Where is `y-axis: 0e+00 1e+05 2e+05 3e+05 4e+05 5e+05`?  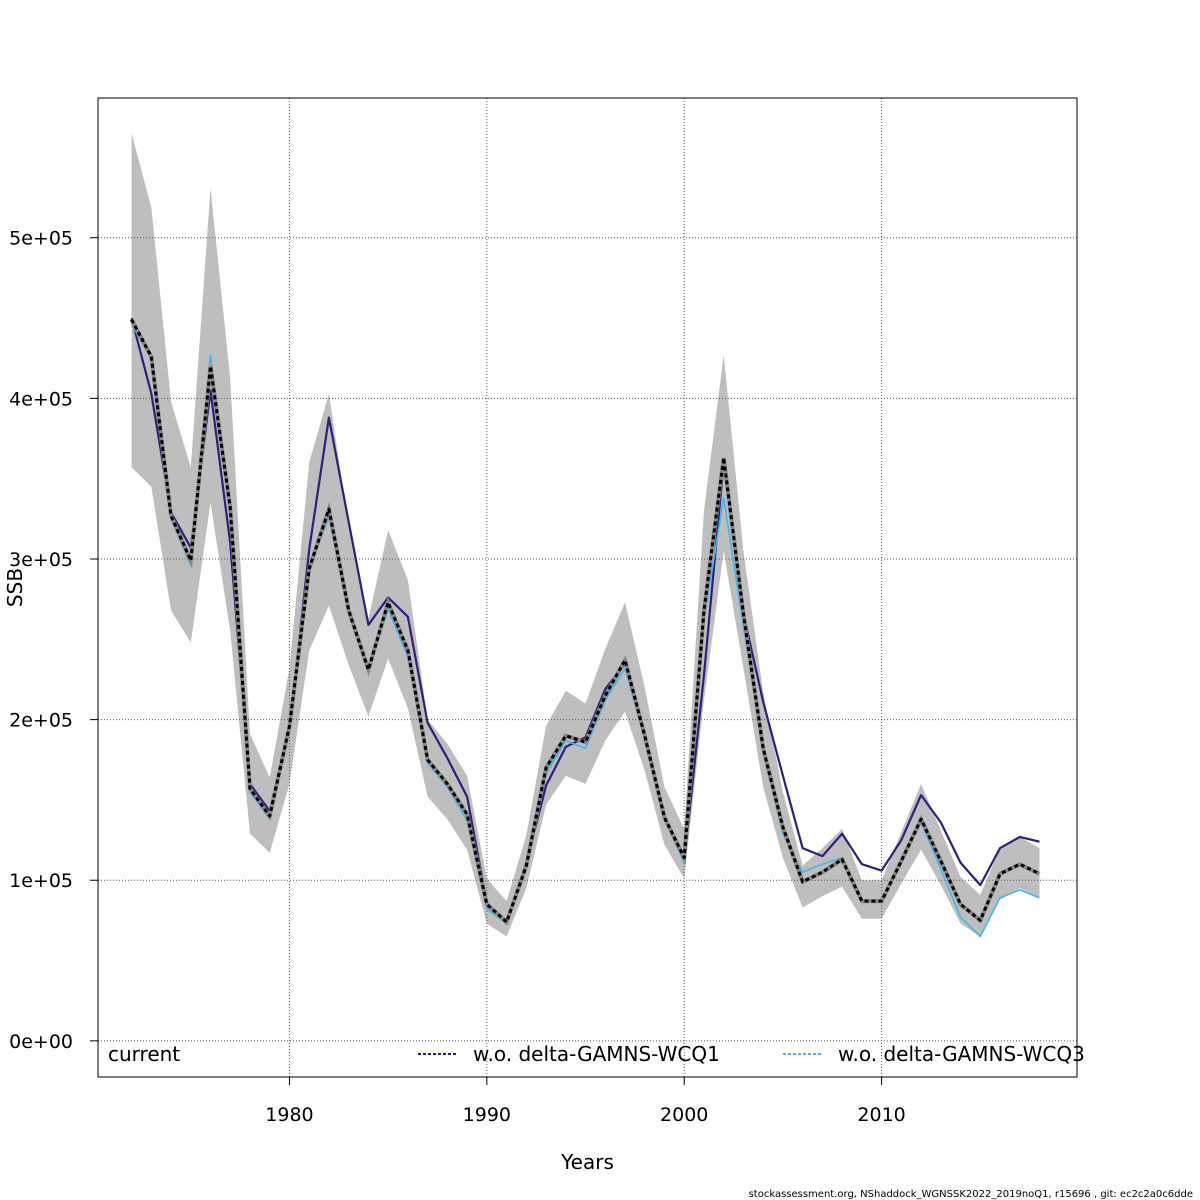
y-axis: 0e+00 1e+05 2e+05 3e+05 4e+05 5e+05 is located at coordinates (53, 640).